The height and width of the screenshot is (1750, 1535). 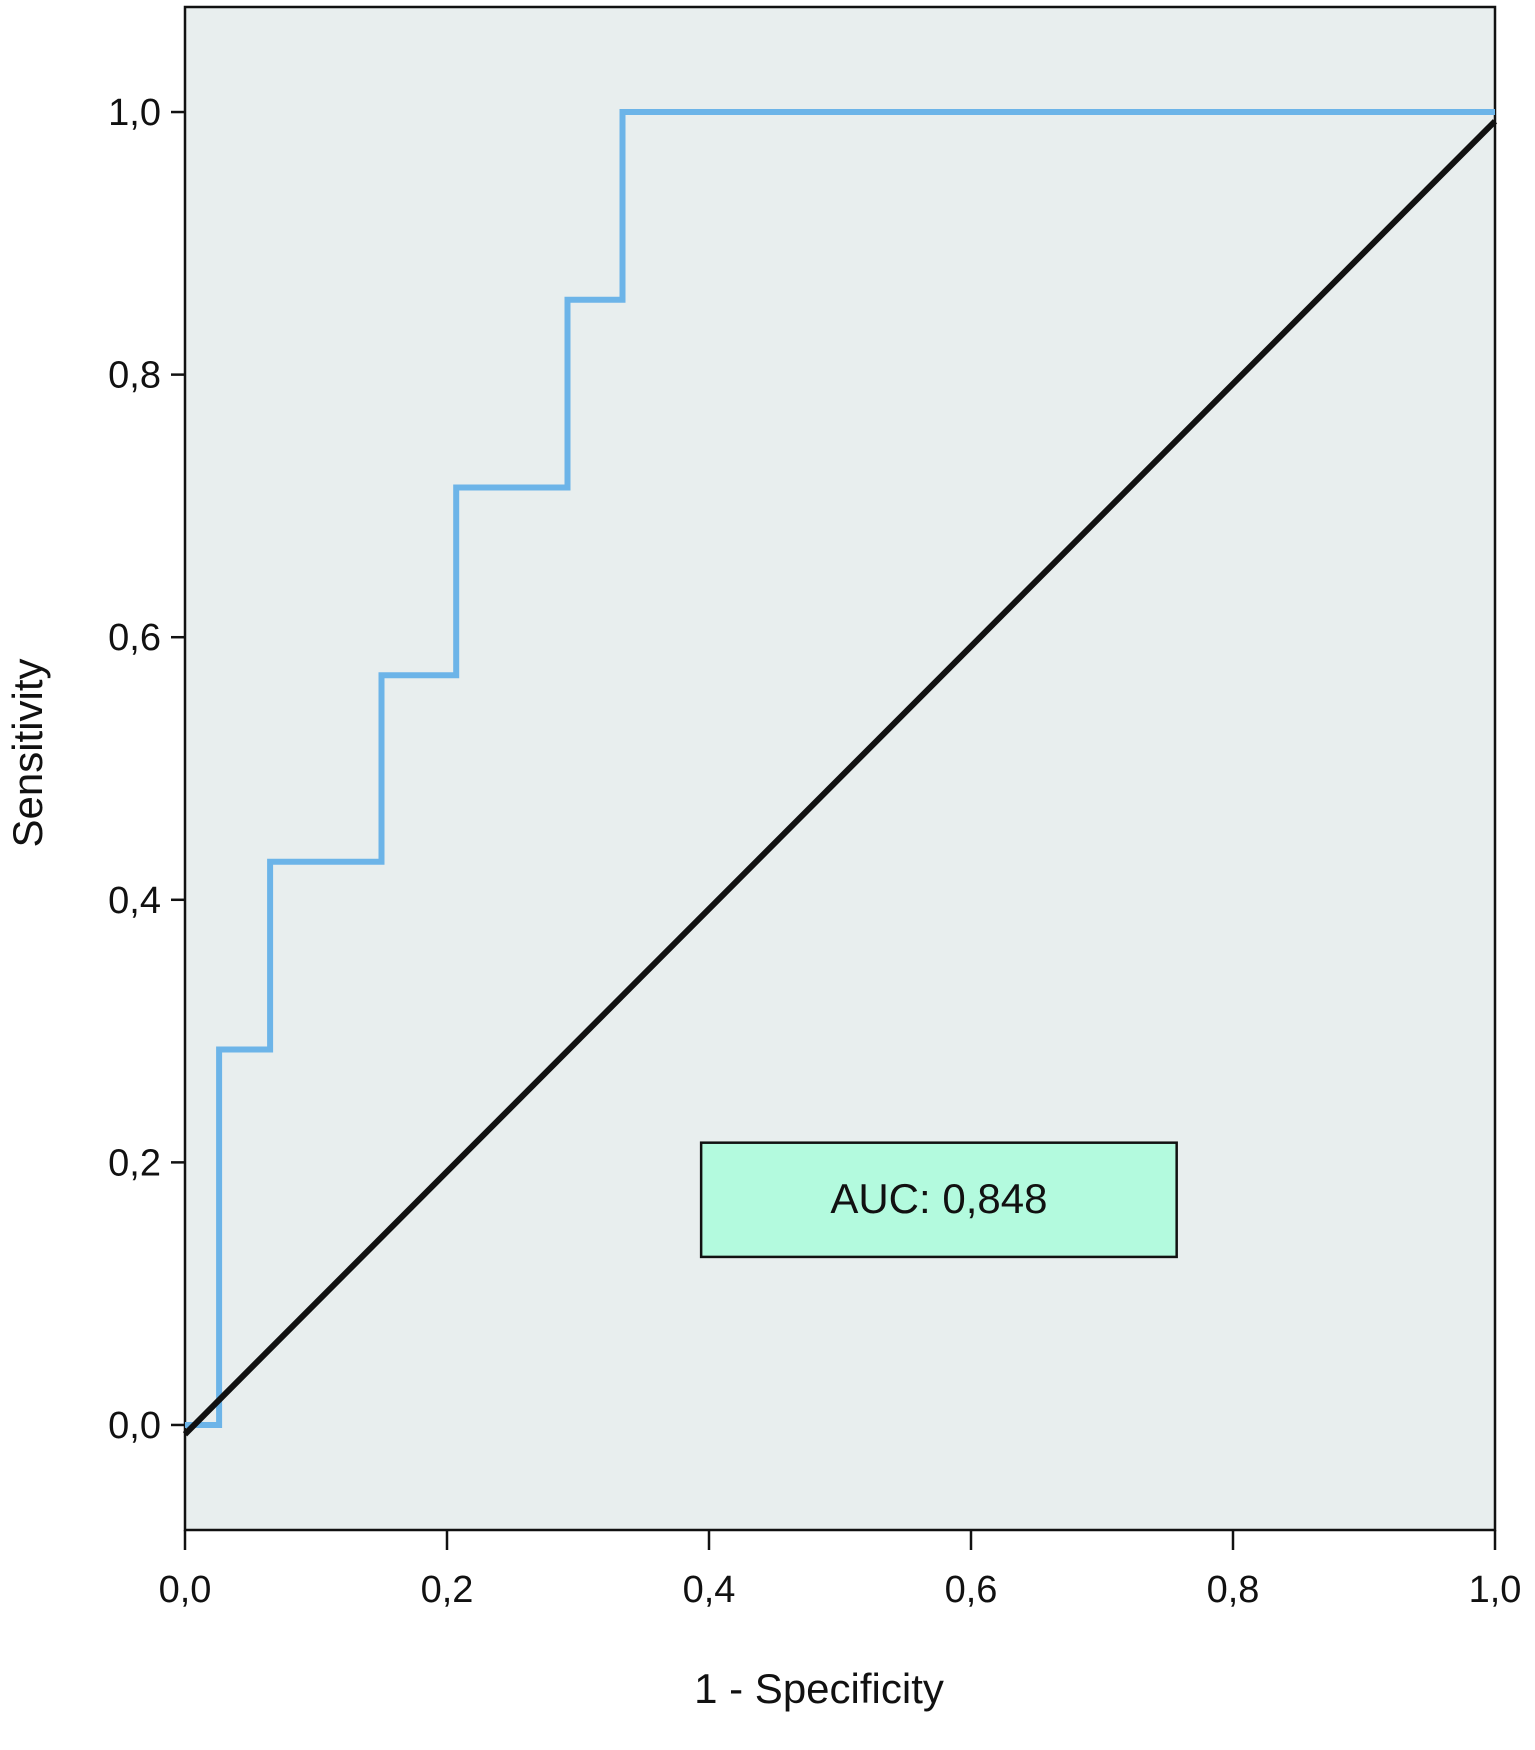 What do you see at coordinates (134, 376) in the screenshot?
I see `y-tick-label: 0,8` at bounding box center [134, 376].